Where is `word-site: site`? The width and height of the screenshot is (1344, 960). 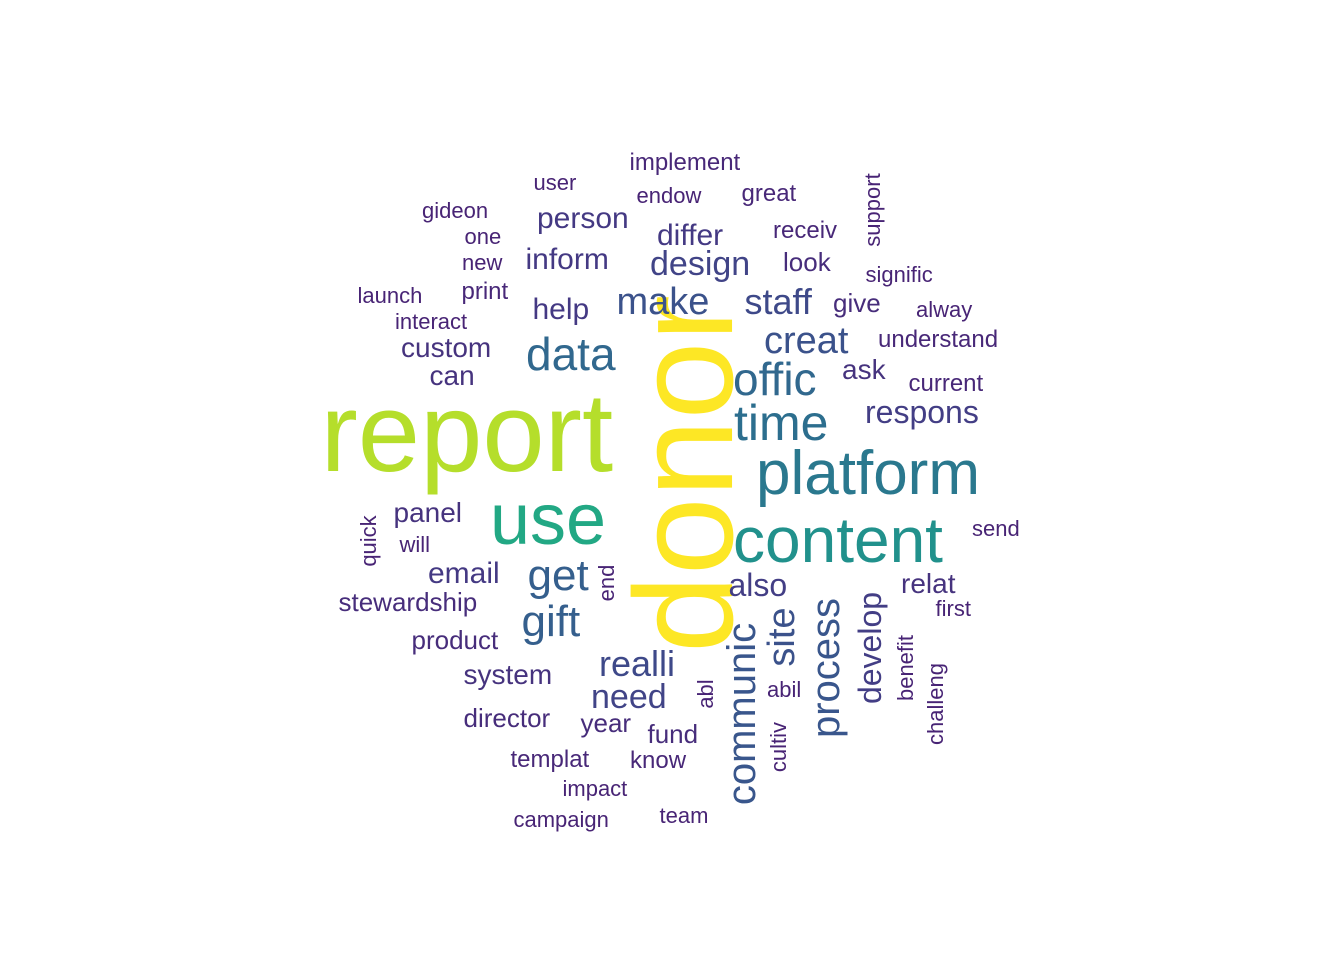
word-site: site is located at coordinates (782, 637).